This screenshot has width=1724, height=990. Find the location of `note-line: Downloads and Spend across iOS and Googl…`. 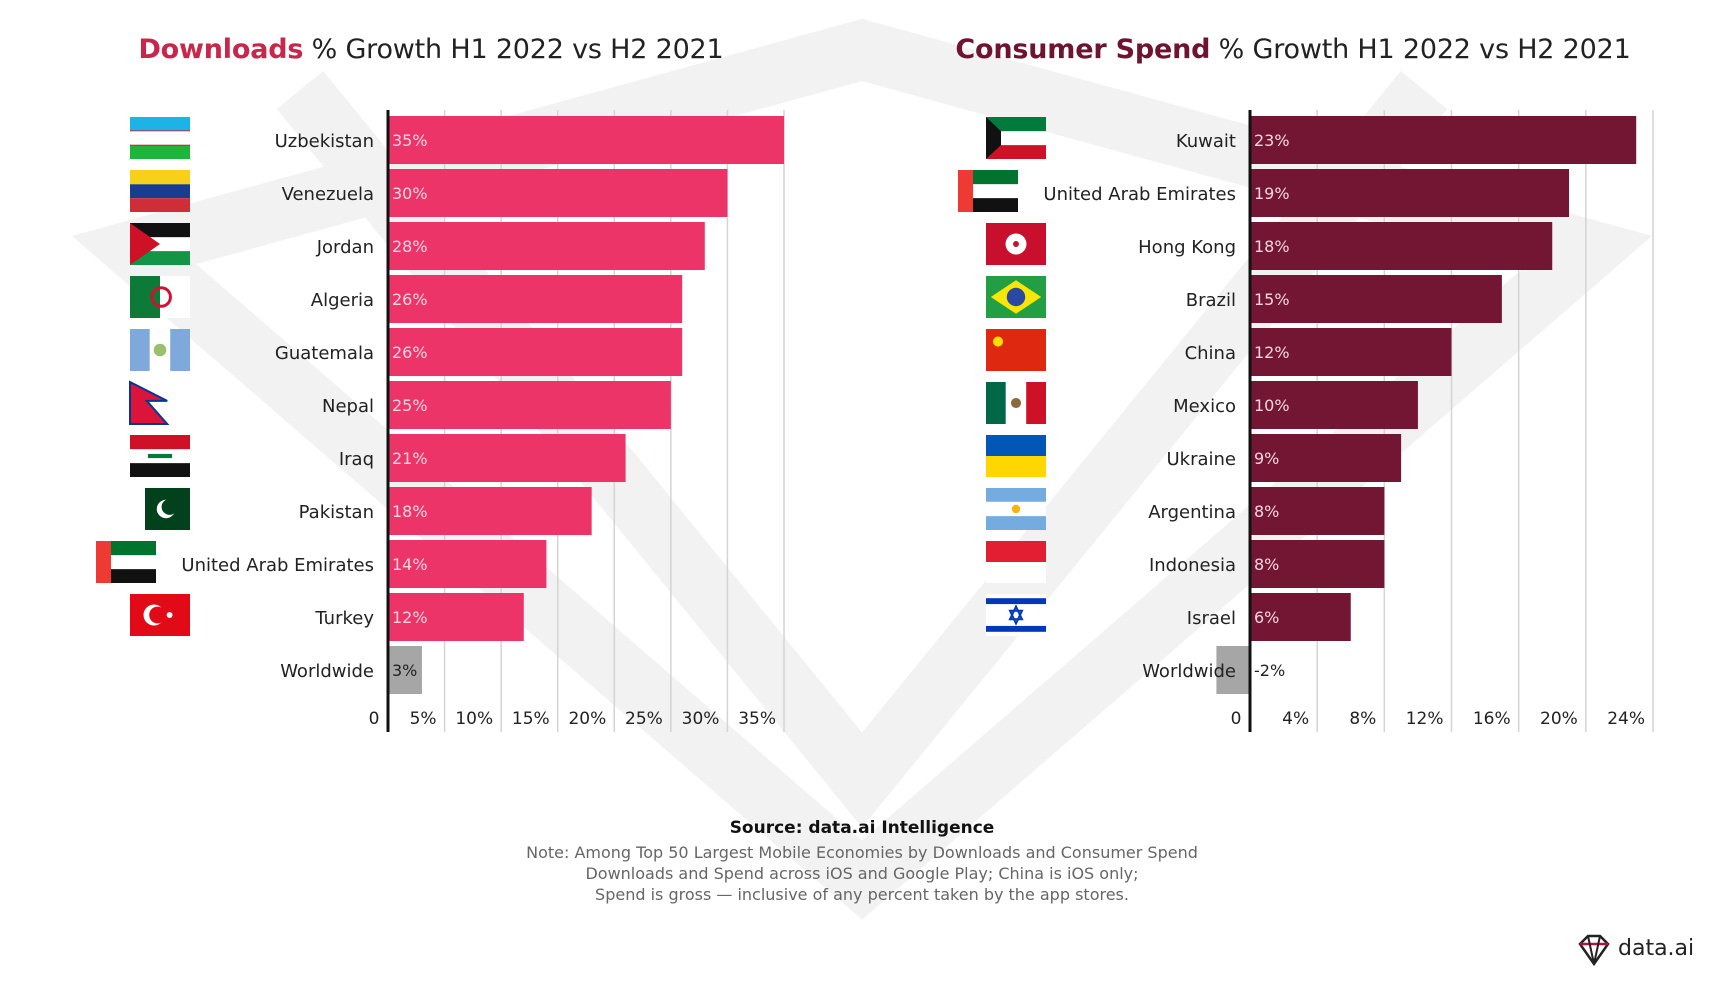

note-line: Downloads and Spend across iOS and Googl… is located at coordinates (862, 873).